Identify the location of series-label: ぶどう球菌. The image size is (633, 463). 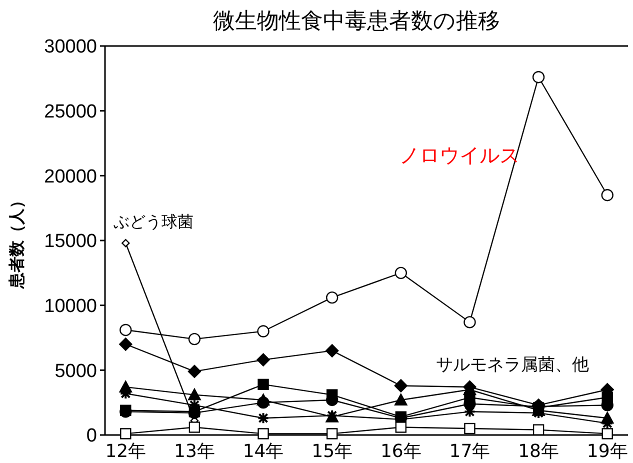
(154, 222).